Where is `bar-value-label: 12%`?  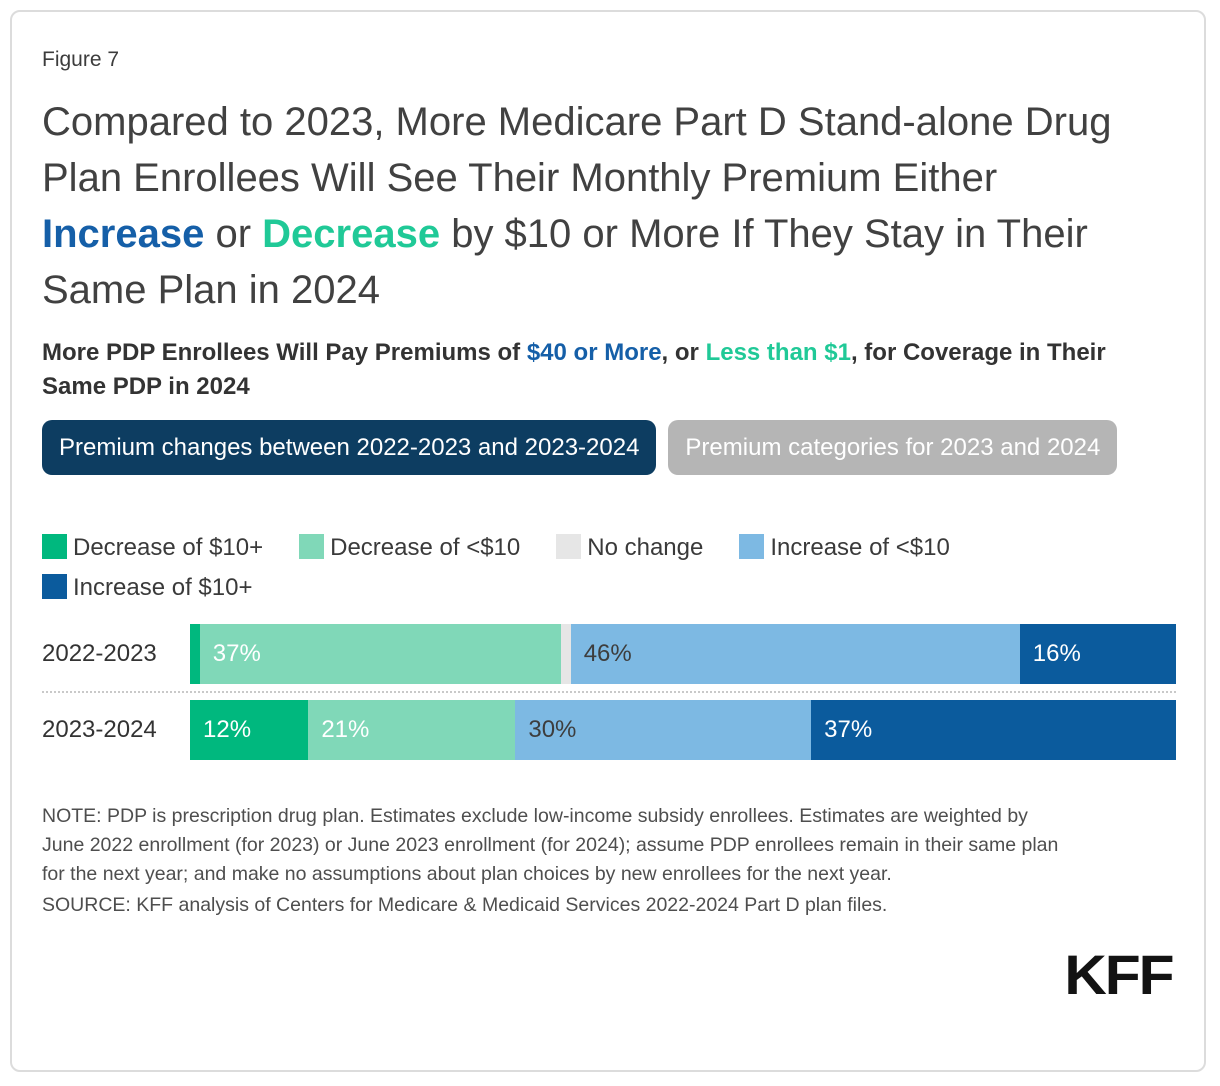 bar-value-label: 12% is located at coordinates (227, 729).